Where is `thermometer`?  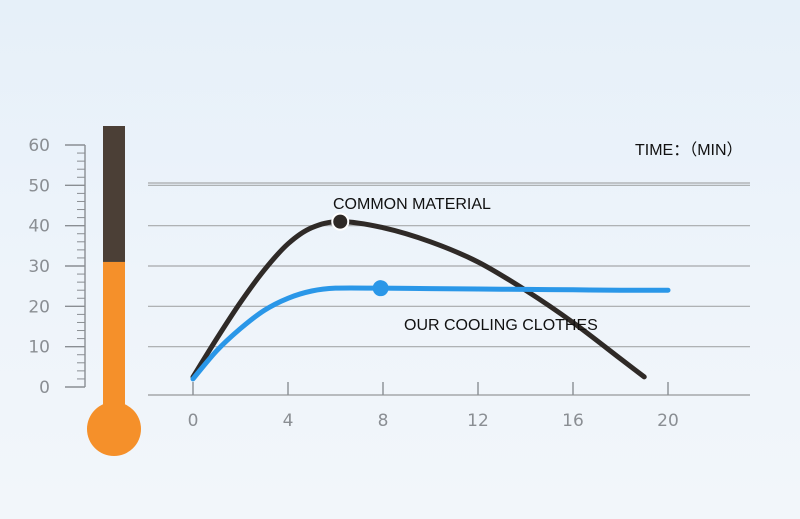 thermometer is located at coordinates (114, 291).